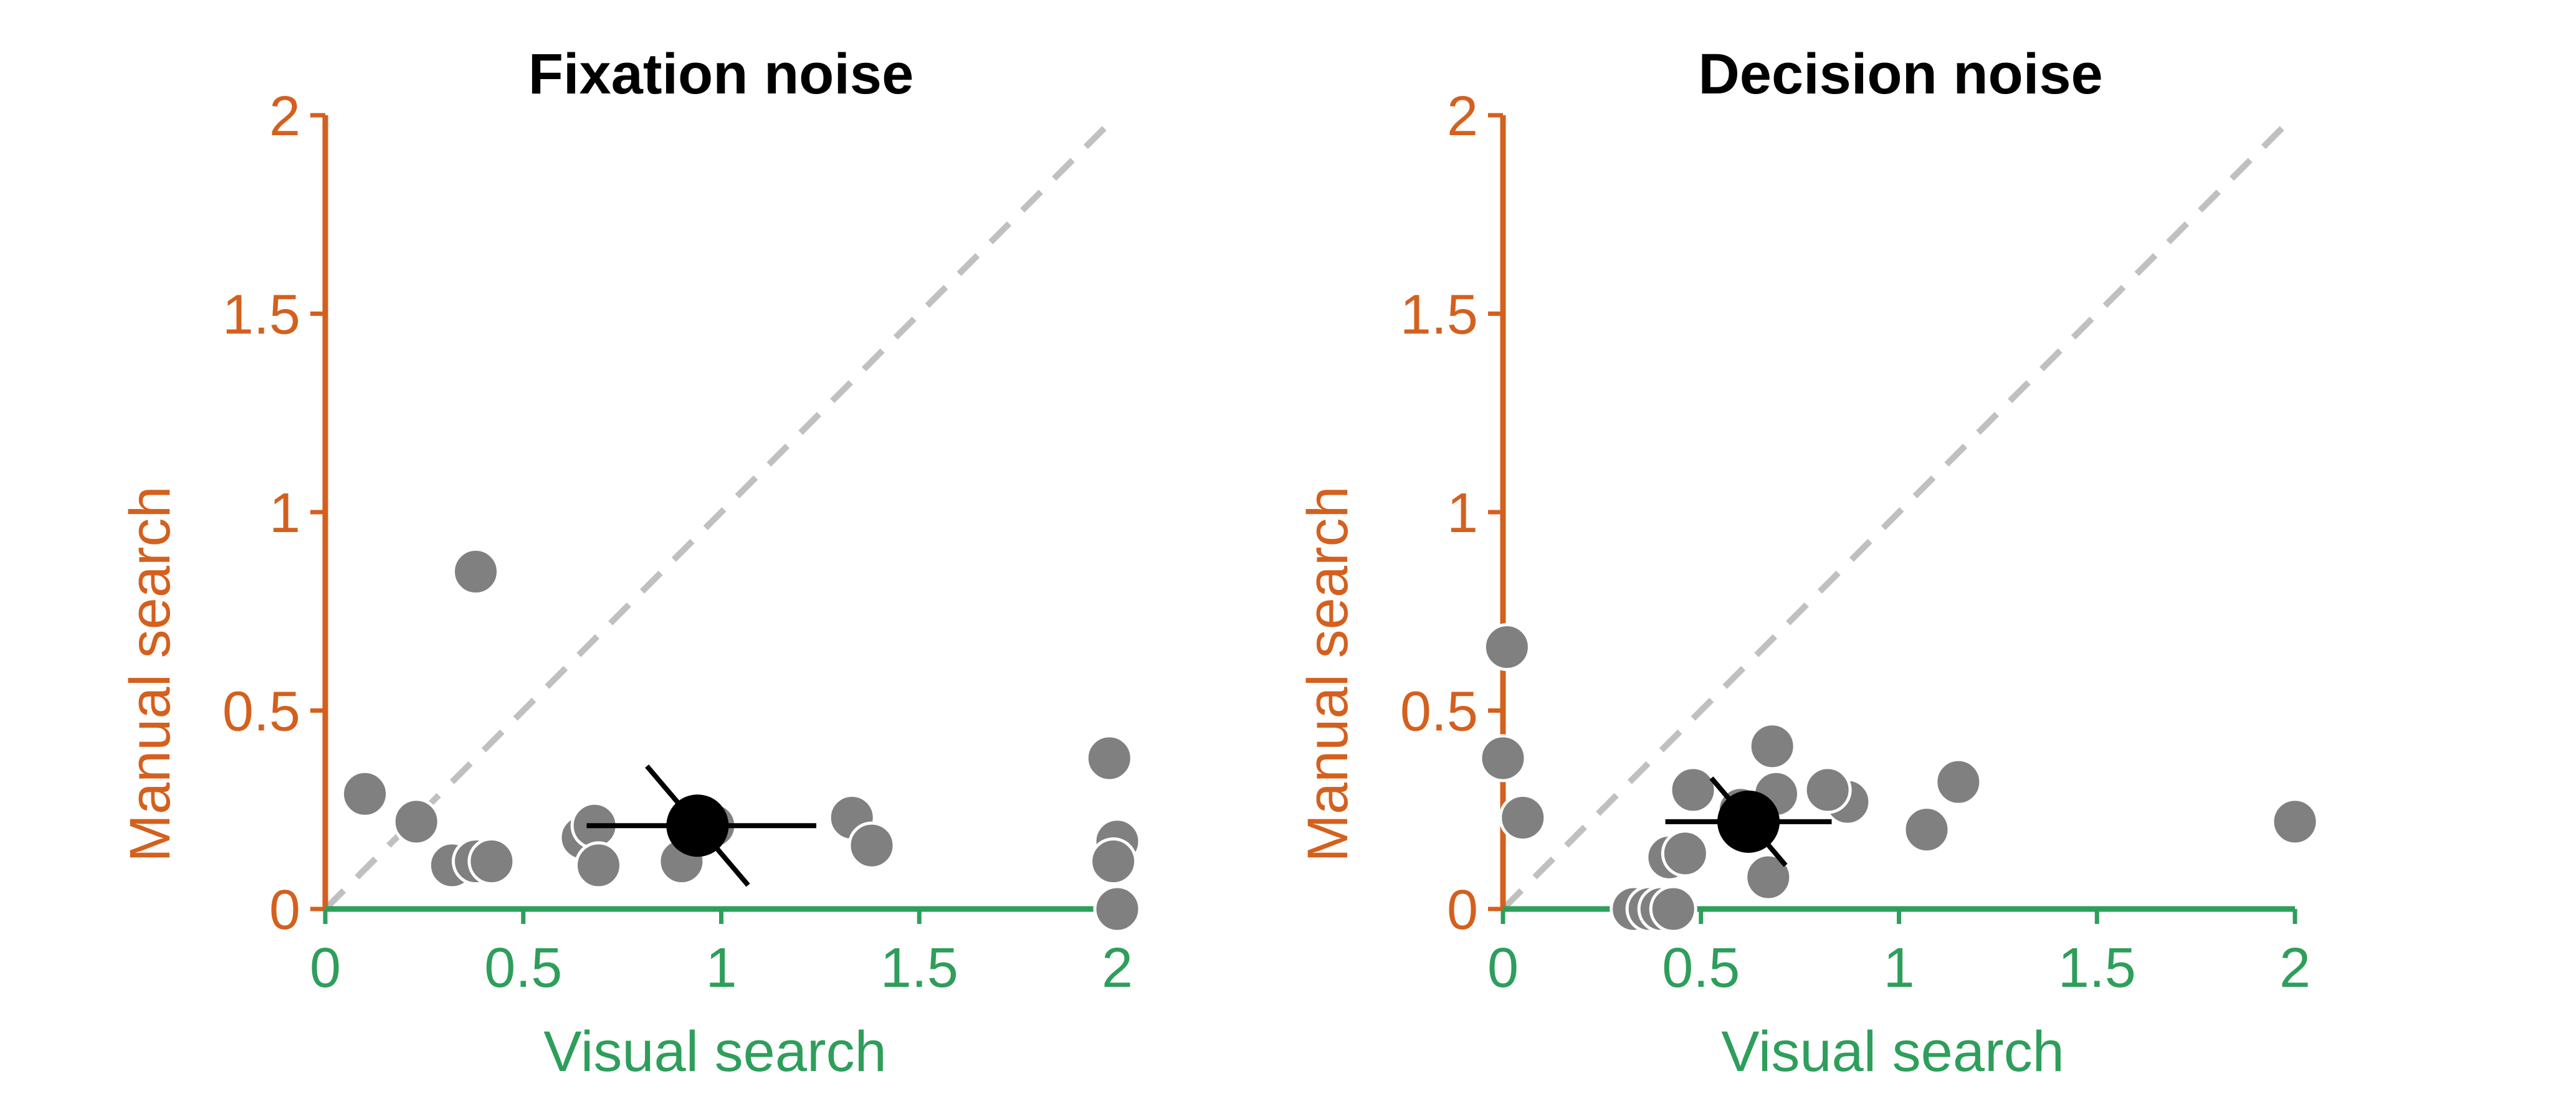 The image size is (2576, 1104). What do you see at coordinates (721, 74) in the screenshot?
I see `panel-title: Fixation noise` at bounding box center [721, 74].